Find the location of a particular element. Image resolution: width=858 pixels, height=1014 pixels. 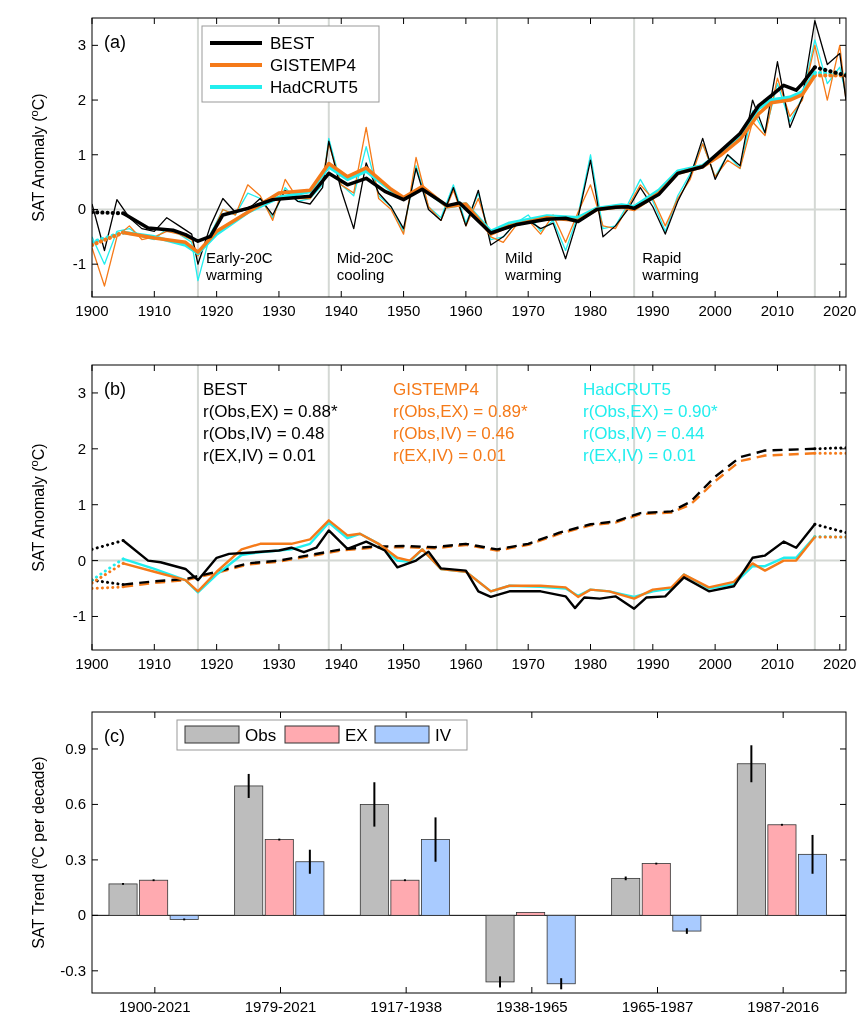

ref-line-label: Early-20C warming is located at coordinates (238, 266).